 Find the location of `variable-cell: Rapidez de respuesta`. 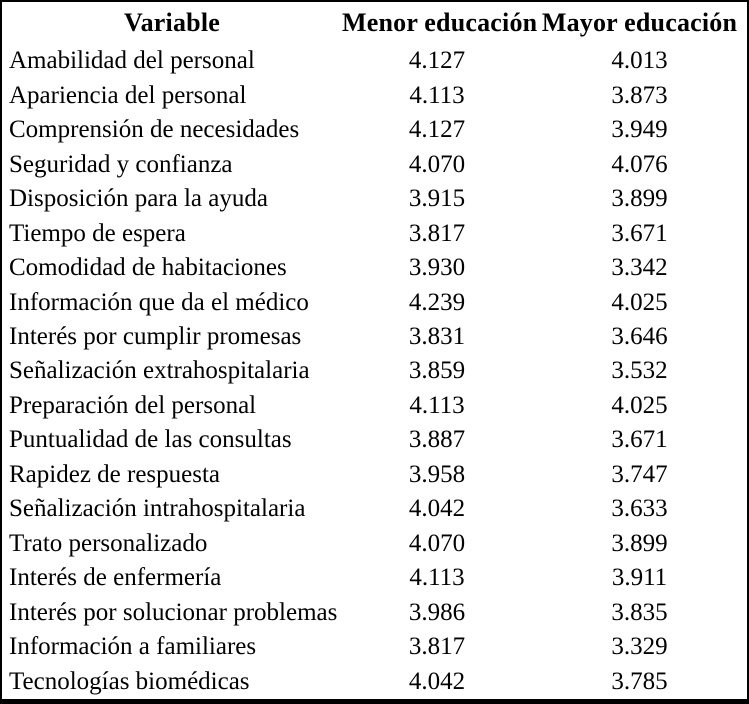

variable-cell: Rapidez de respuesta is located at coordinates (115, 474).